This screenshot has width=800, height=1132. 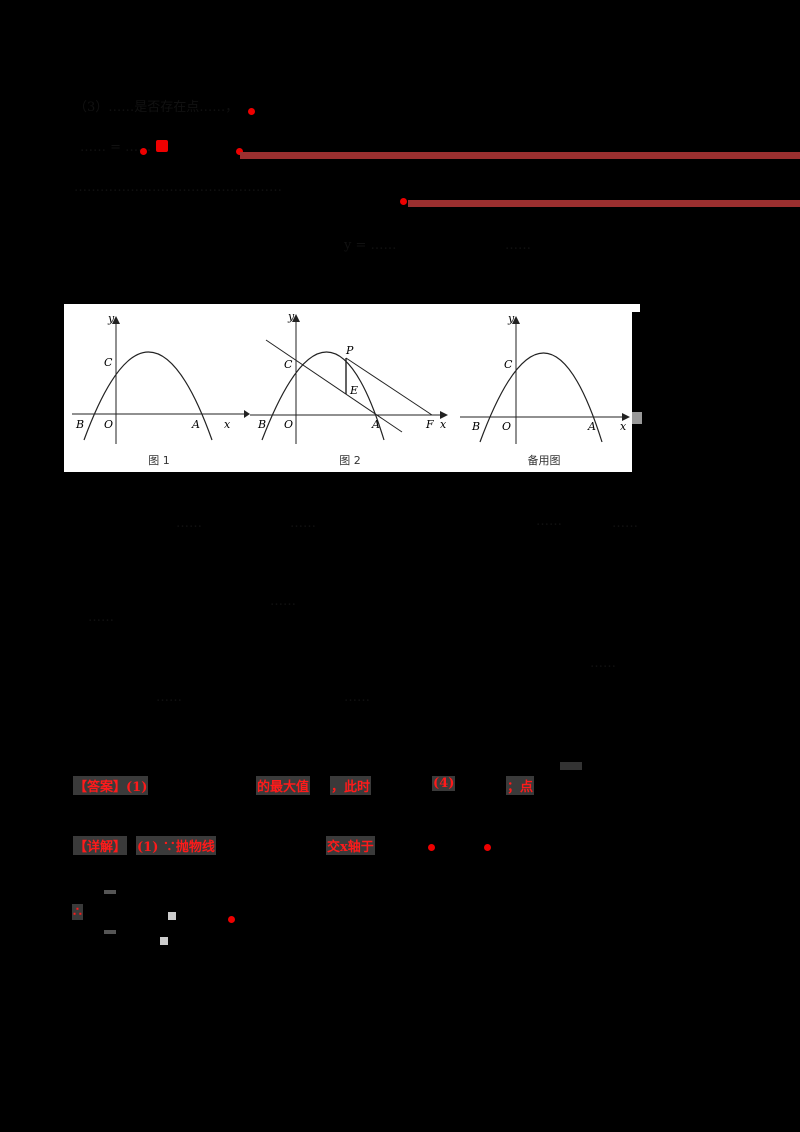 I want to click on answer-text: (4), so click(x=444, y=783).